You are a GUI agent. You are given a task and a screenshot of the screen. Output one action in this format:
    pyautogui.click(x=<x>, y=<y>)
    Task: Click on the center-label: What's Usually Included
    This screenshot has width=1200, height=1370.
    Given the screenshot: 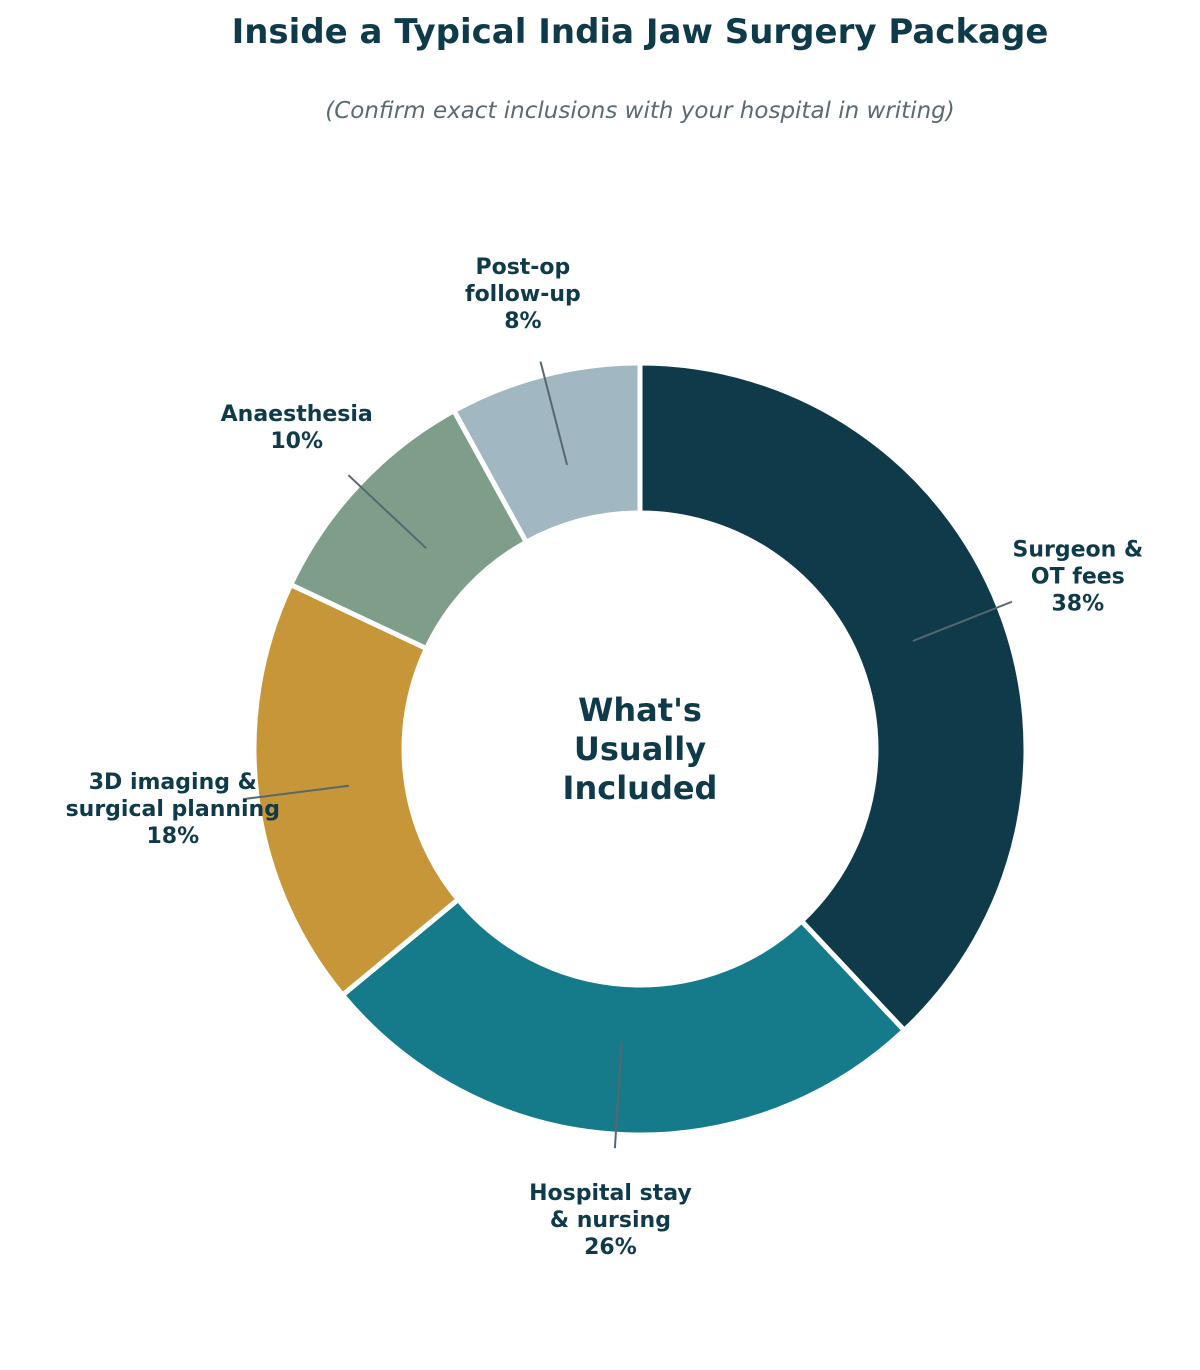 What is the action you would take?
    pyautogui.click(x=640, y=749)
    